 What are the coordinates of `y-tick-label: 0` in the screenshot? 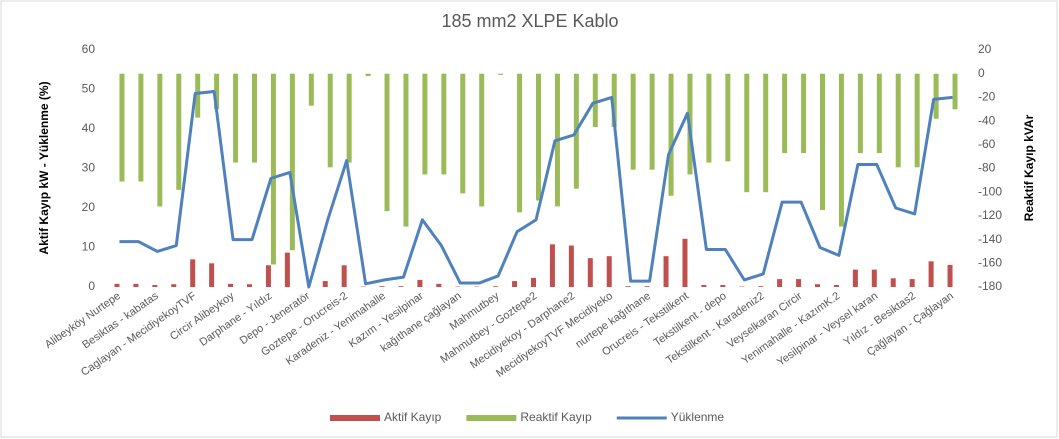 It's located at (91, 286).